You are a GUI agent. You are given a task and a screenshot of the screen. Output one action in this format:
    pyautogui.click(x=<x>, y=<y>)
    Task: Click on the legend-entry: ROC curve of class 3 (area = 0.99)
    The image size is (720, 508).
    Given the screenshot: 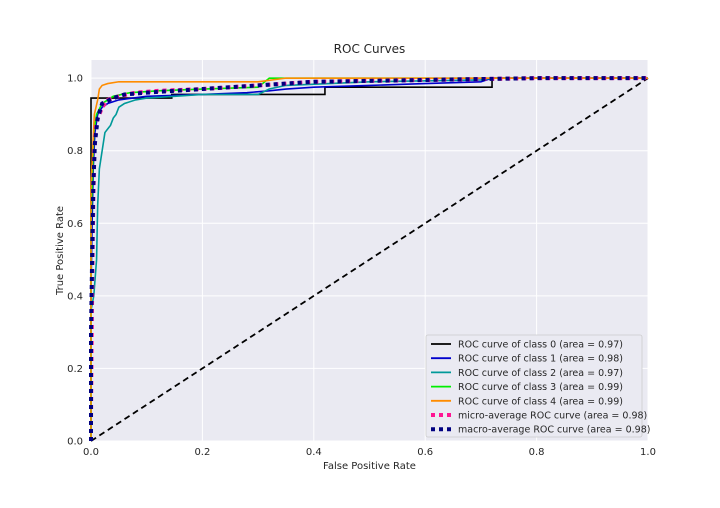 What is the action you would take?
    pyautogui.click(x=540, y=387)
    